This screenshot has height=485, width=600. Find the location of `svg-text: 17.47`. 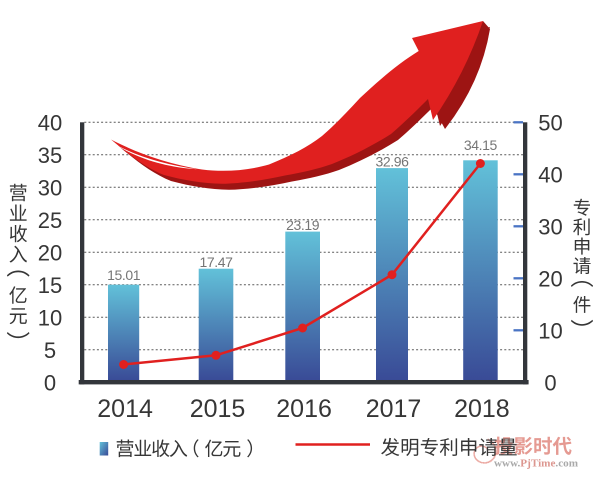

svg-text: 17.47 is located at coordinates (216, 262).